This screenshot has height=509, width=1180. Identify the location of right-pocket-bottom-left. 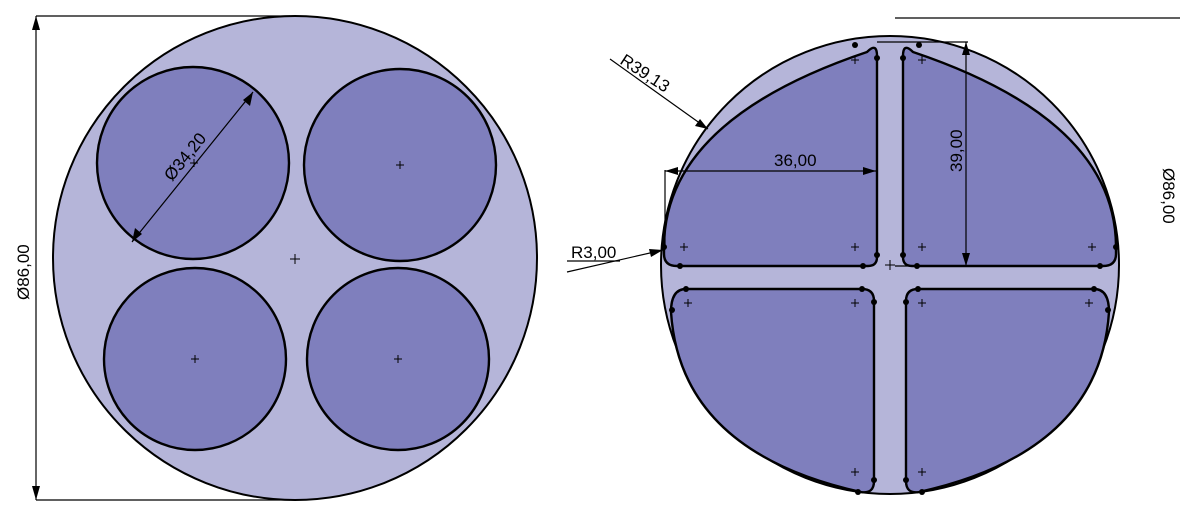
(772, 390).